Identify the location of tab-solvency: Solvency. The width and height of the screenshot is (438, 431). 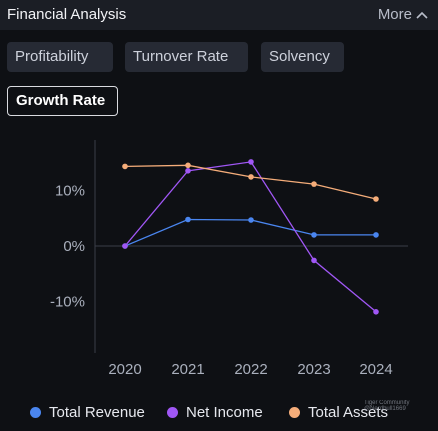
(302, 57).